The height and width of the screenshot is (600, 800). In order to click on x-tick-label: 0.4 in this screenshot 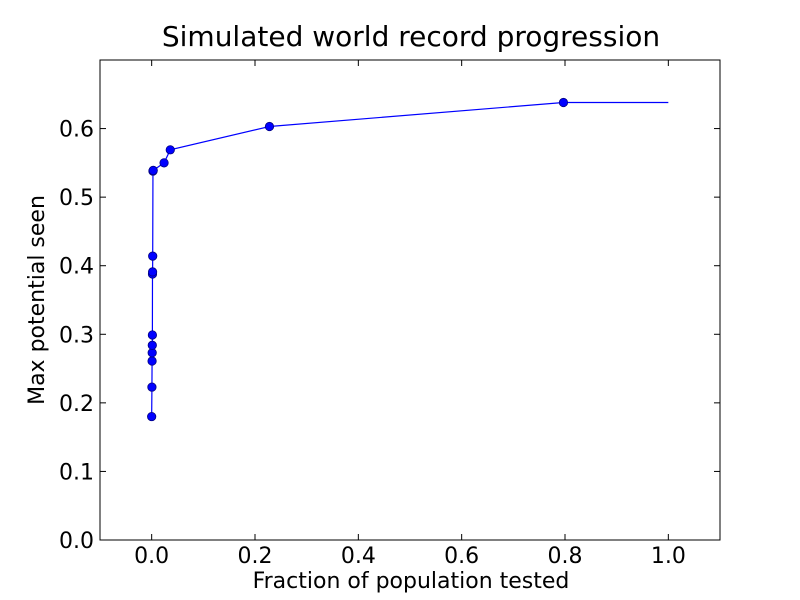, I will do `click(358, 556)`.